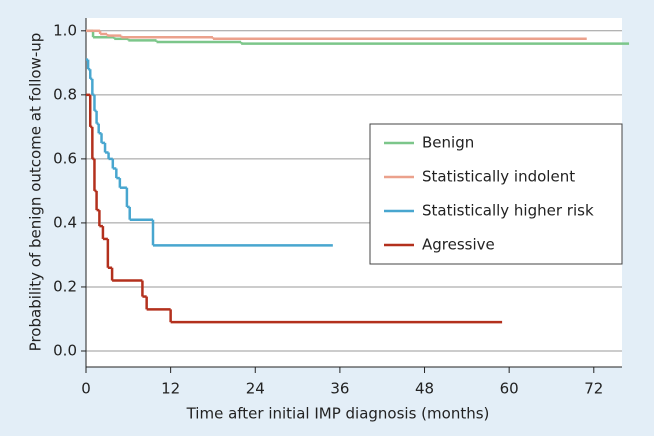 The width and height of the screenshot is (654, 436). Describe the element at coordinates (458, 245) in the screenshot. I see `legend-label: Agressive` at that location.